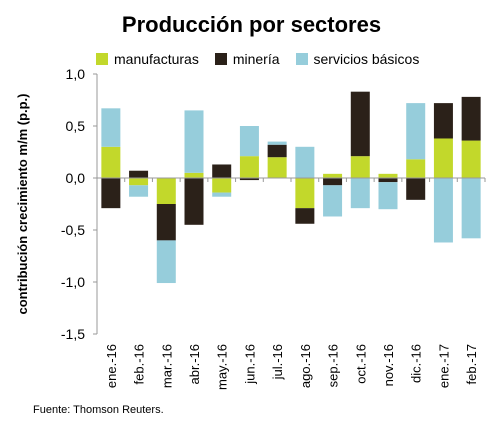  I want to click on legend-label-mineria: minería, so click(256, 59).